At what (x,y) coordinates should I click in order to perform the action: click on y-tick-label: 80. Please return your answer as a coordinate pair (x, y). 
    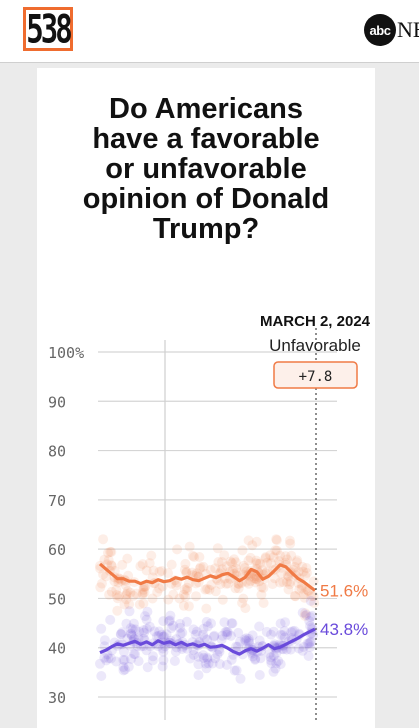
    Looking at the image, I should click on (57, 452).